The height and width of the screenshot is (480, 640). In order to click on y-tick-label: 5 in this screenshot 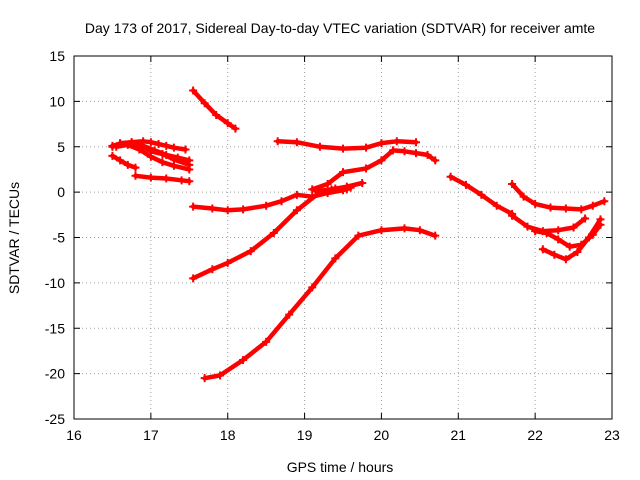, I will do `click(61, 147)`.